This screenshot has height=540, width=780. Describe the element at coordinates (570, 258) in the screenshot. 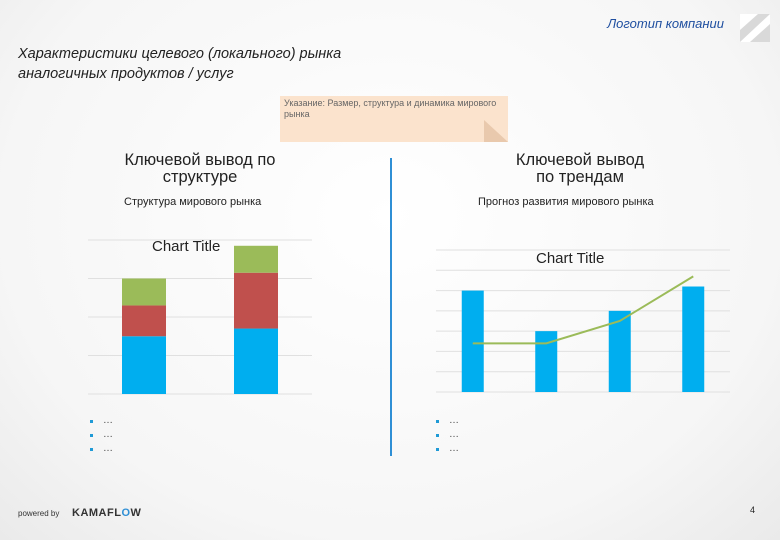

I see `right-chart-title: Chart Title` at that location.